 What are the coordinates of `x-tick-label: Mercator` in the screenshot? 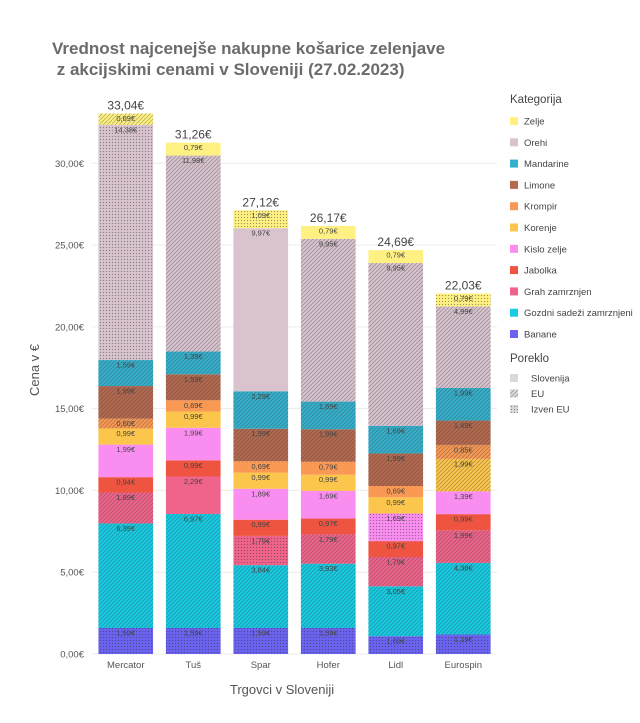 It's located at (125, 665).